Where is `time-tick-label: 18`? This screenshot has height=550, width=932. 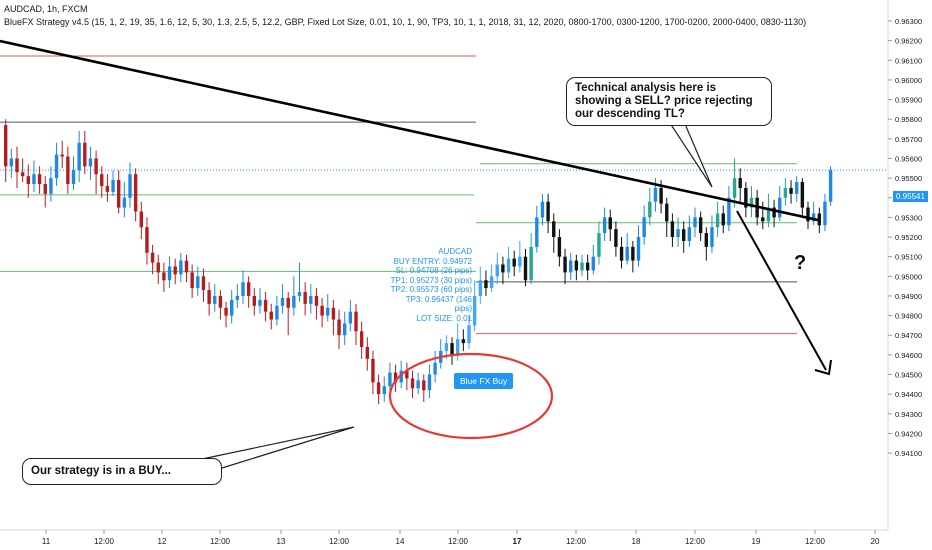
time-tick-label: 18 is located at coordinates (636, 541).